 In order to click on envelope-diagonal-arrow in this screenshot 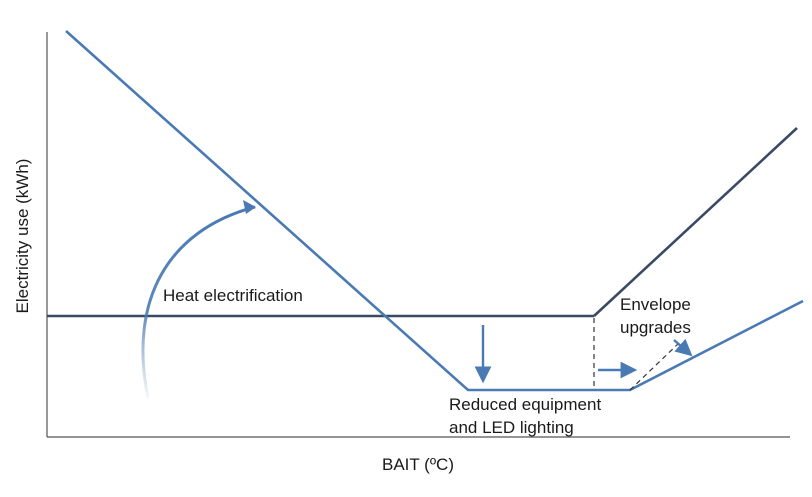, I will do `click(683, 347)`.